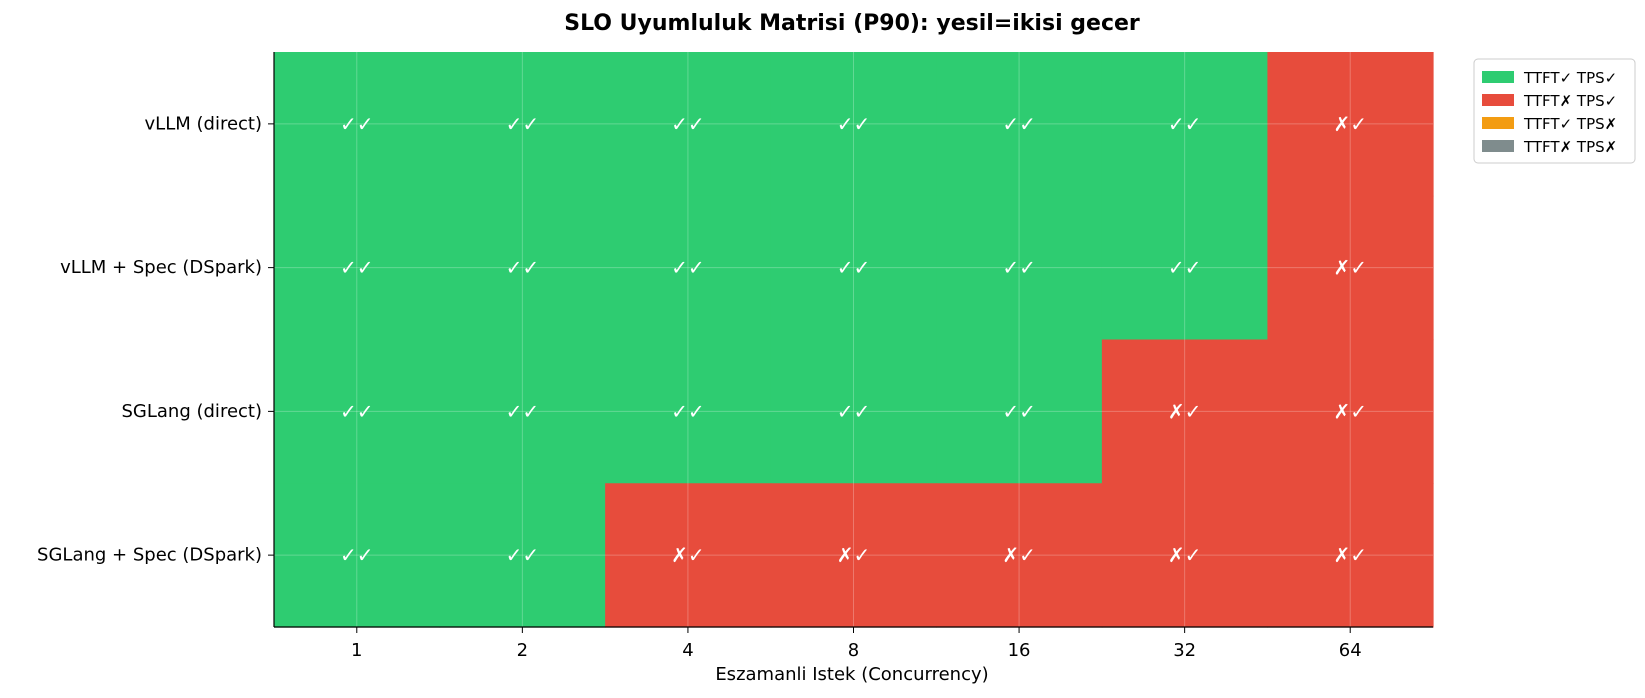  What do you see at coordinates (1350, 650) in the screenshot?
I see `x-tick-label: 64` at bounding box center [1350, 650].